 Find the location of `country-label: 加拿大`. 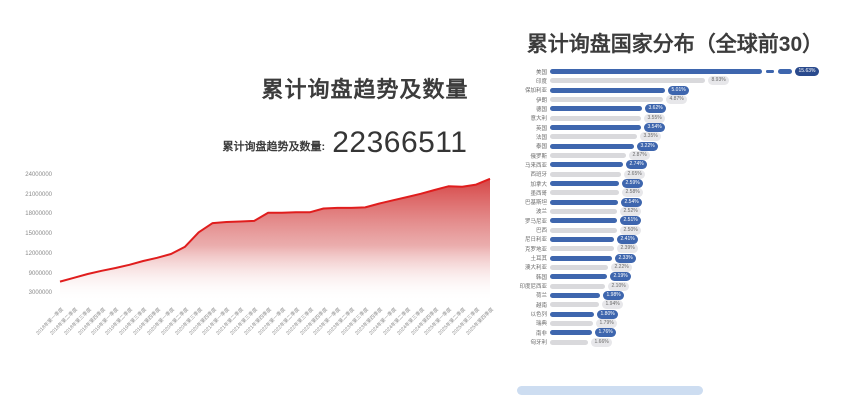

country-label: 加拿大 is located at coordinates (538, 184).